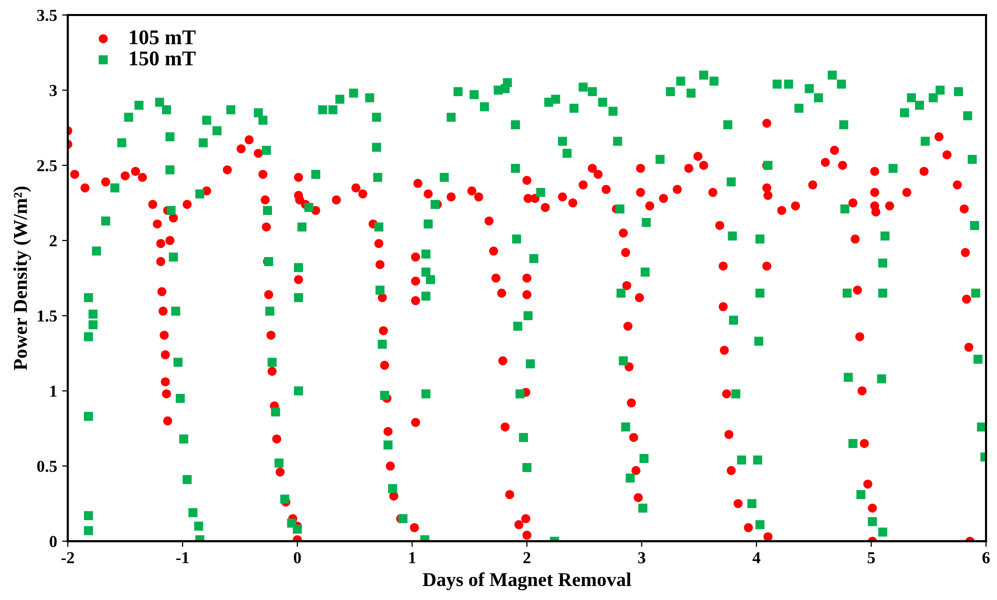 The image size is (997, 600). Describe the element at coordinates (526, 558) in the screenshot. I see `x-tick-label: 2` at that location.